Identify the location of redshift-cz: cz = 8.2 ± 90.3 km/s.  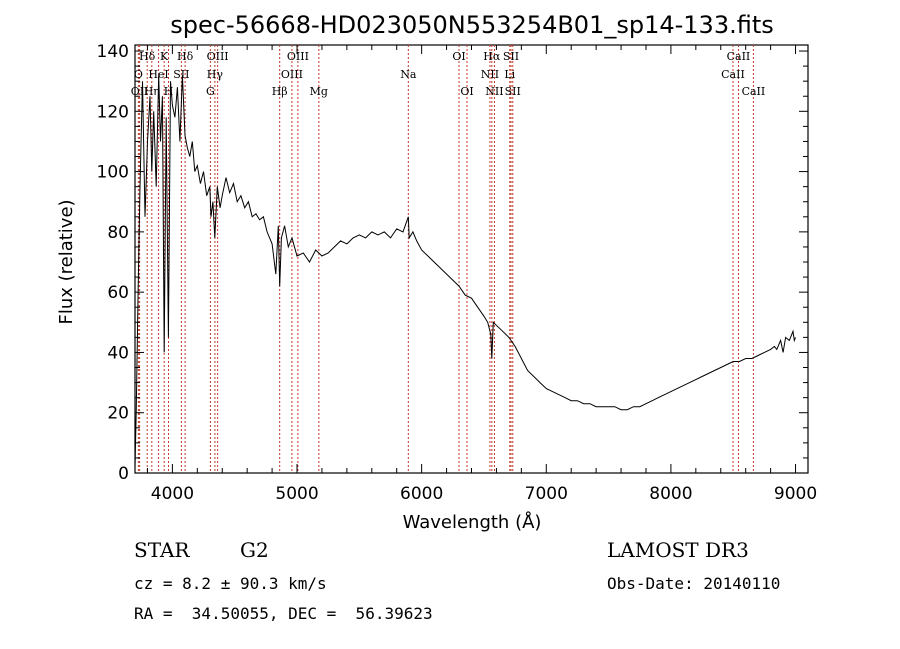
(230, 583).